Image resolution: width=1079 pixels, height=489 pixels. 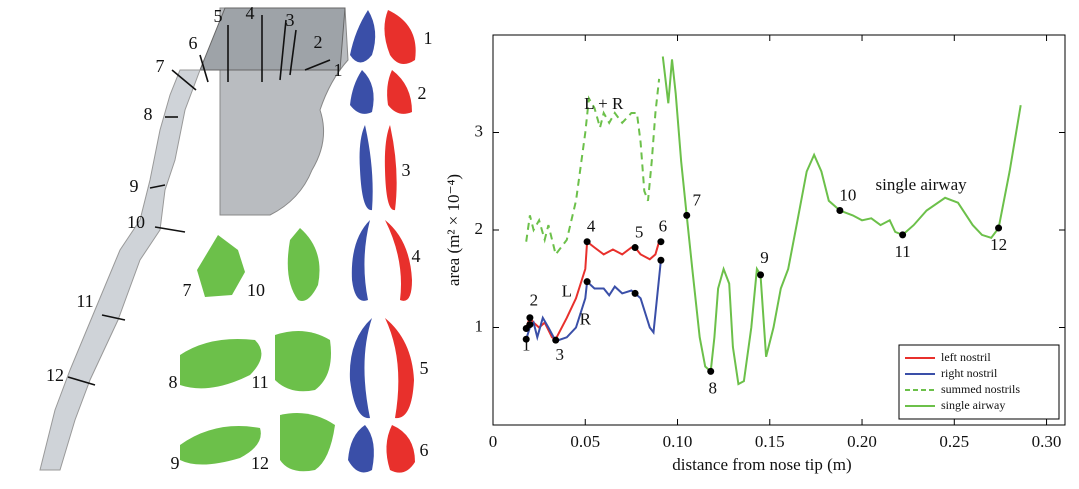 I want to click on nostril-label: 6, so click(x=424, y=450).